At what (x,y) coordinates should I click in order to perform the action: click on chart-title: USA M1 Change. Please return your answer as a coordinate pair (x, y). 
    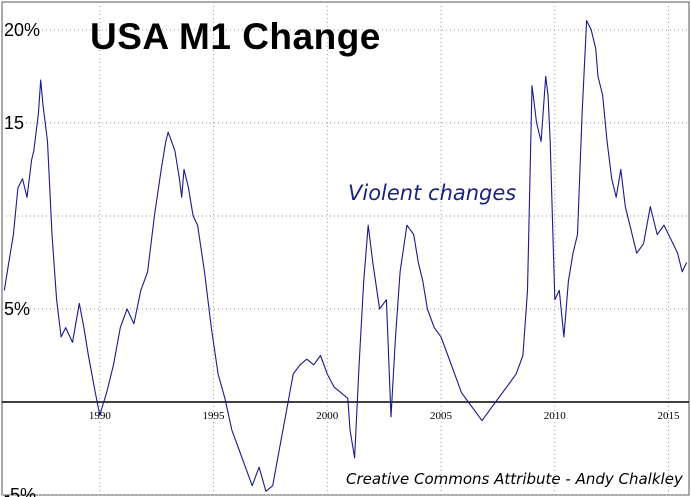
    Looking at the image, I should click on (235, 36).